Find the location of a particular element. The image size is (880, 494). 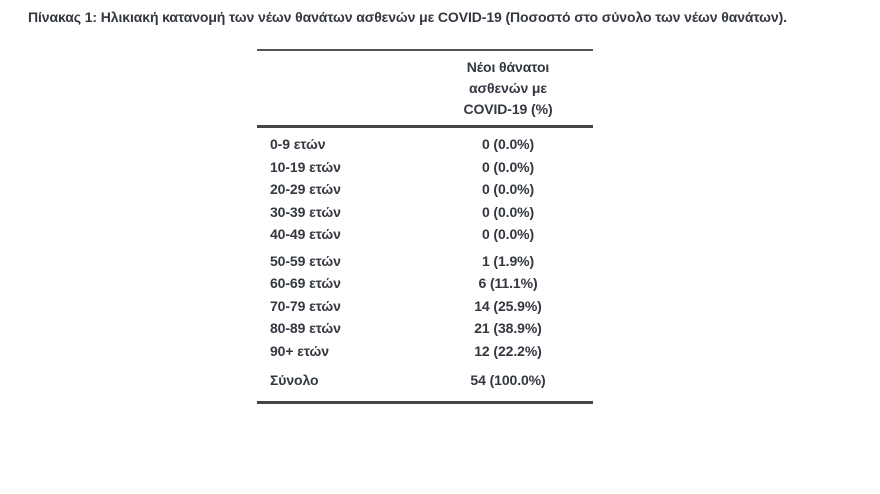

table-header-row: Νέοι θάνατοι ασθενών με COVID-19 (%) is located at coordinates (425, 89).